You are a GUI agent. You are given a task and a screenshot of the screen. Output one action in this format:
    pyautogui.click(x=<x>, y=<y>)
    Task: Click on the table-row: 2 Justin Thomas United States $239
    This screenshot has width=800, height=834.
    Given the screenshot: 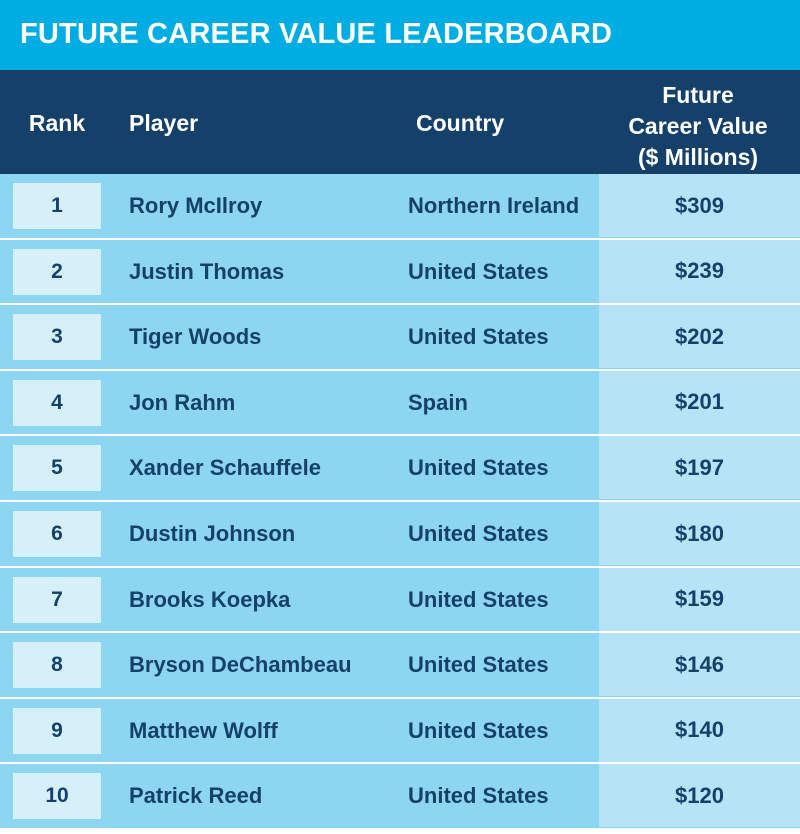 What is the action you would take?
    pyautogui.click(x=400, y=272)
    